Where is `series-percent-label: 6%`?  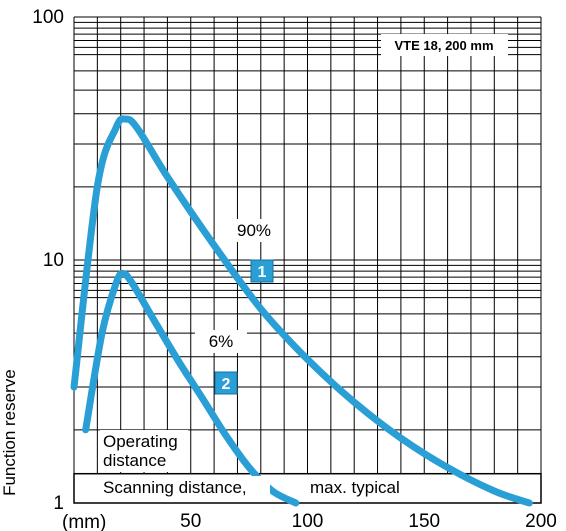 series-percent-label: 6% is located at coordinates (221, 341).